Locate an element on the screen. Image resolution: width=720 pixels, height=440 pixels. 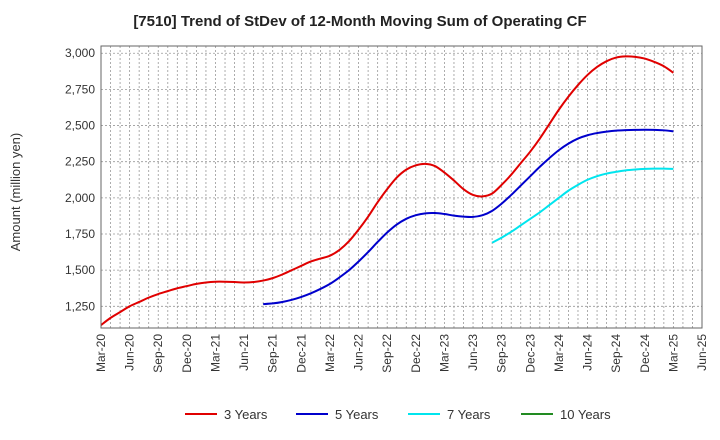
x-tick-label: Jun-25 is located at coordinates (702, 352).